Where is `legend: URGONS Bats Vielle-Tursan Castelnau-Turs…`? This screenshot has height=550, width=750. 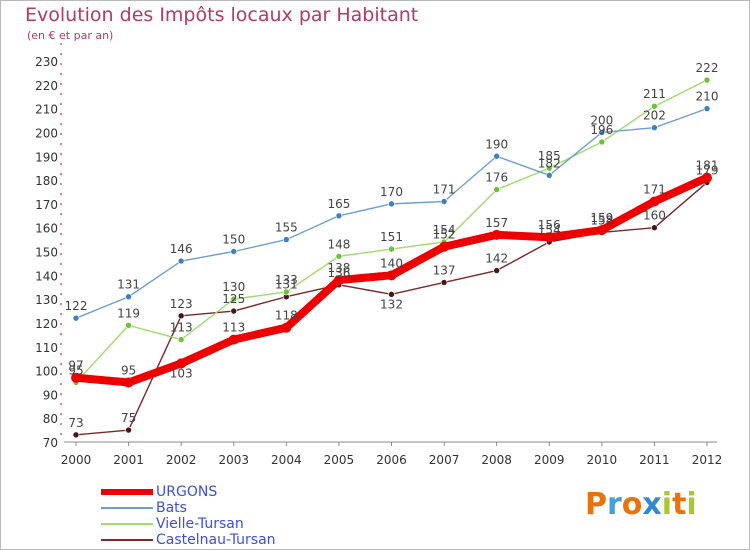 legend: URGONS Bats Vielle-Tursan Castelnau-Turs… is located at coordinates (251, 516).